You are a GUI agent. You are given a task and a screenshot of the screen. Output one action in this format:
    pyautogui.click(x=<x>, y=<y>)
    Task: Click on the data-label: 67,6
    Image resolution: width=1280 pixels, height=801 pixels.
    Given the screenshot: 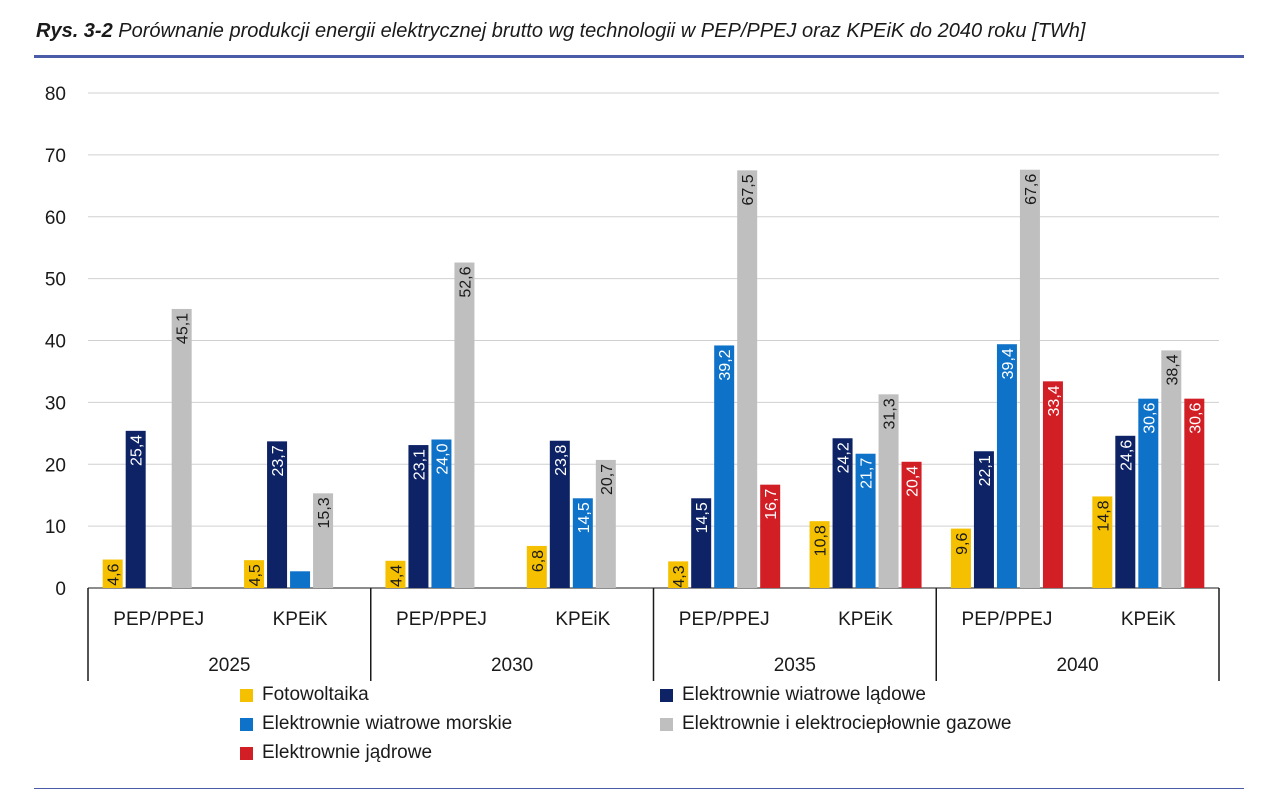 What is the action you would take?
    pyautogui.click(x=1031, y=189)
    